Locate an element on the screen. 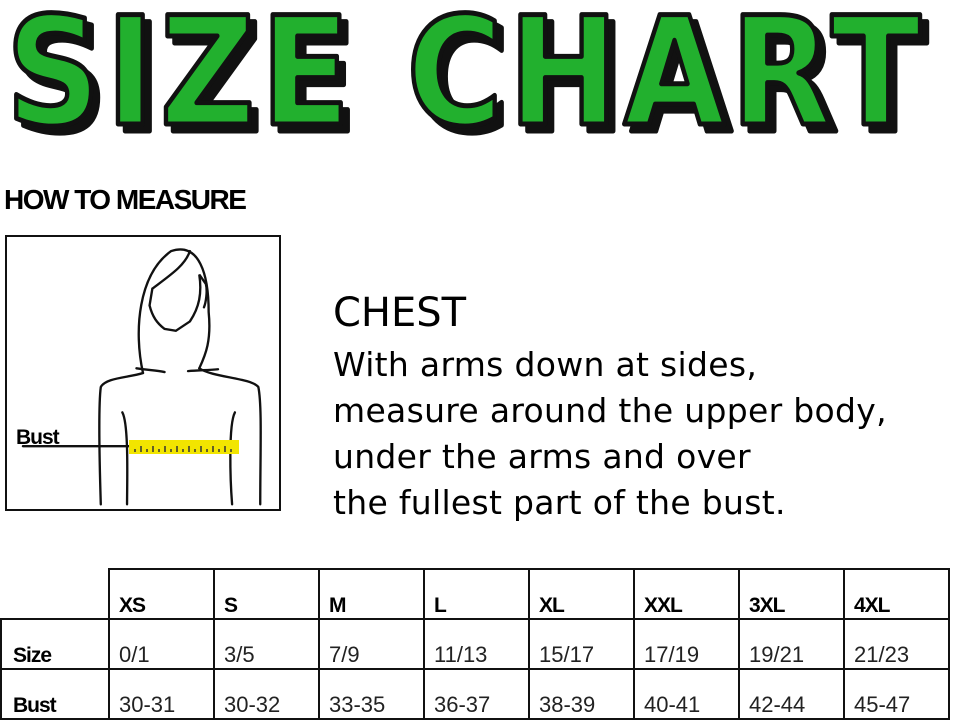 This screenshot has height=726, width=953. instruction-line: under the arms and over is located at coordinates (542, 456).